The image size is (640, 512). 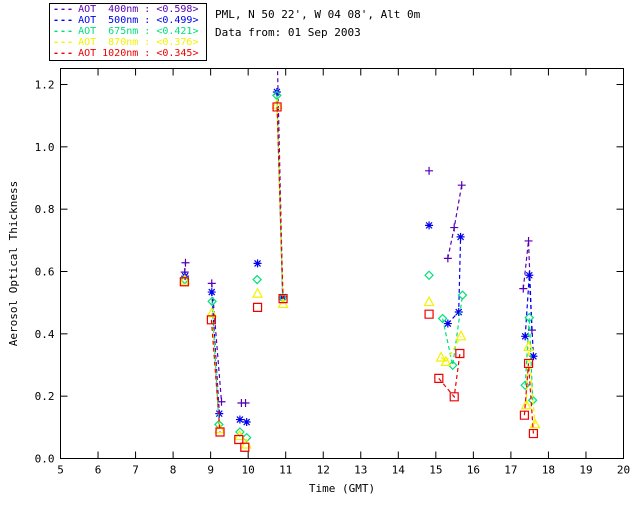 I want to click on x-tick-label: 16, so click(x=473, y=470).